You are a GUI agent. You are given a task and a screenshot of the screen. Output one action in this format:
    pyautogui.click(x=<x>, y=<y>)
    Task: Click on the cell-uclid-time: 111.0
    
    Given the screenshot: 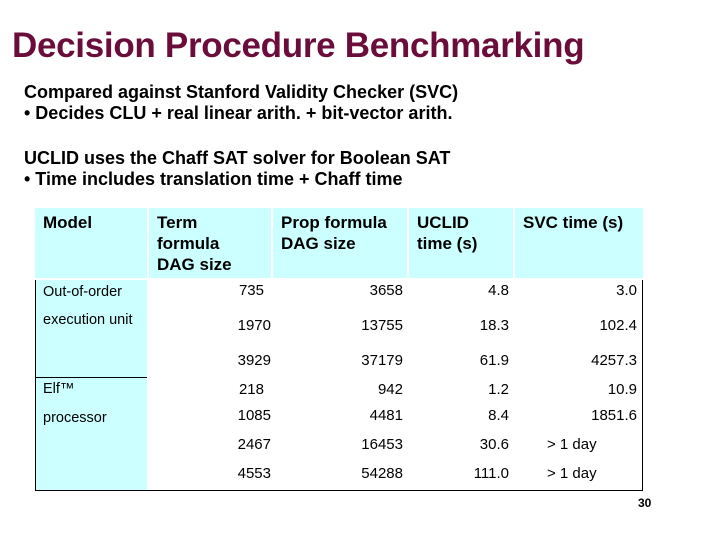 What is the action you would take?
    pyautogui.click(x=491, y=473)
    